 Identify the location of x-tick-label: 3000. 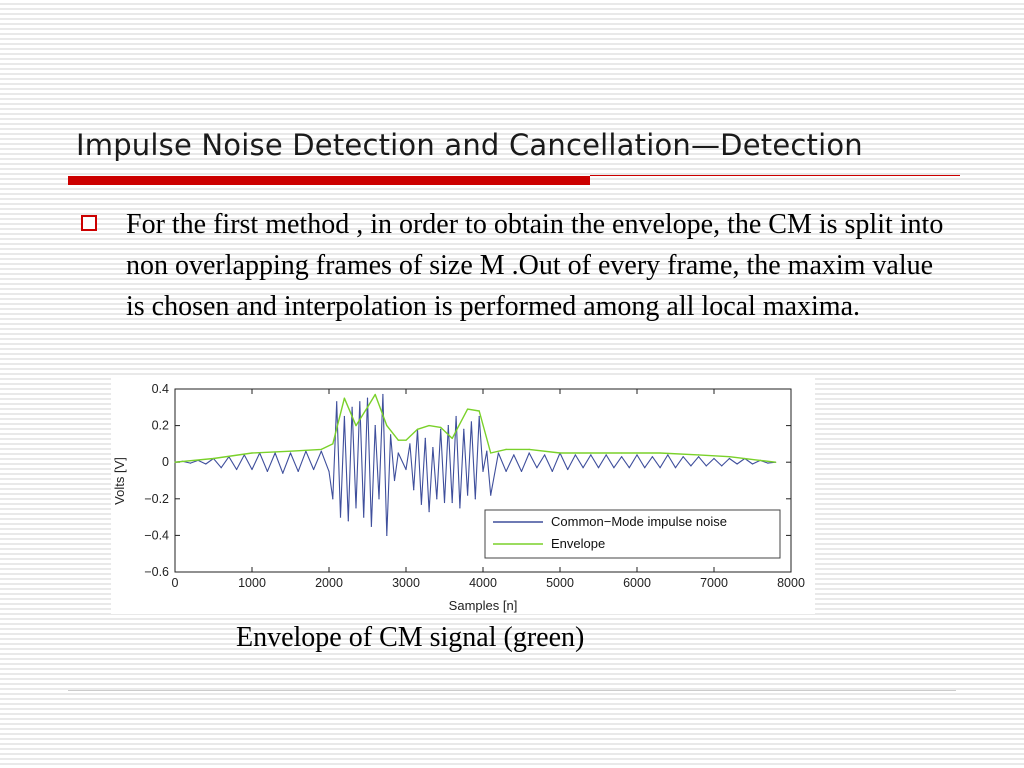
(406, 583).